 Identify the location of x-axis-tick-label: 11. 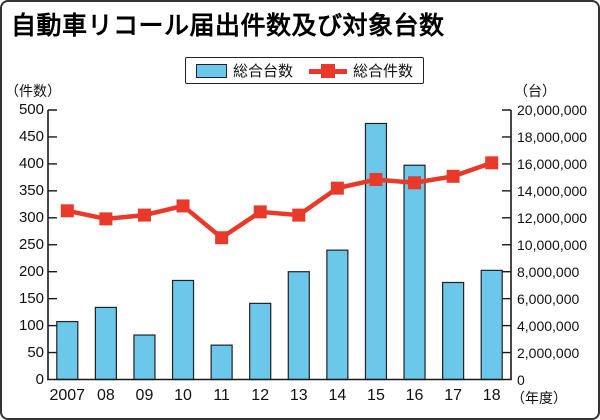
(221, 395).